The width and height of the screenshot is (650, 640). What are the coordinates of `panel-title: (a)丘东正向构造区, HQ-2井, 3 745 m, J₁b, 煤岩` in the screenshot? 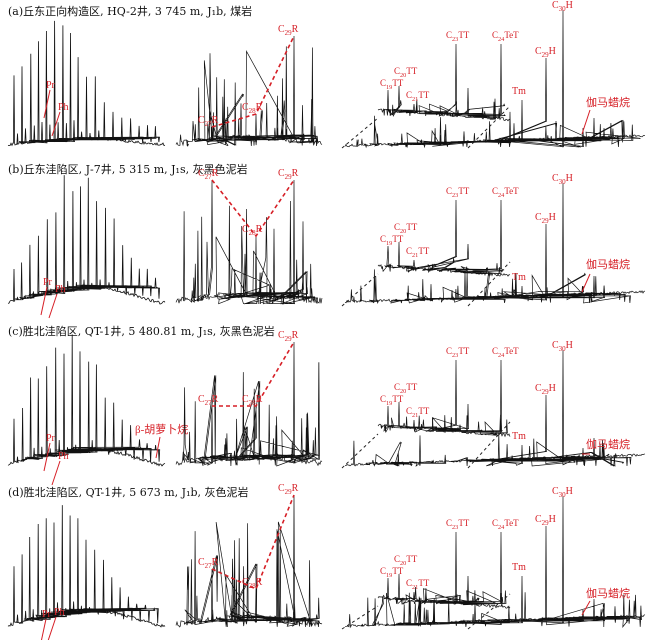 It's located at (130, 11).